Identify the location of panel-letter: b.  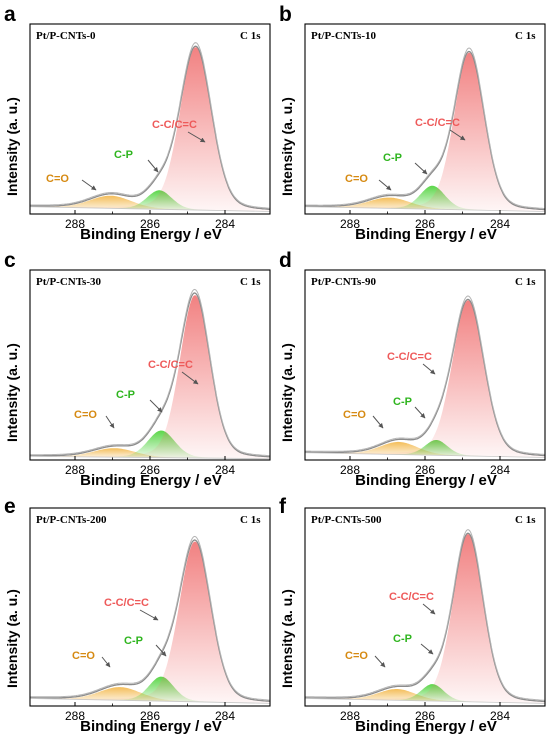
(285, 14).